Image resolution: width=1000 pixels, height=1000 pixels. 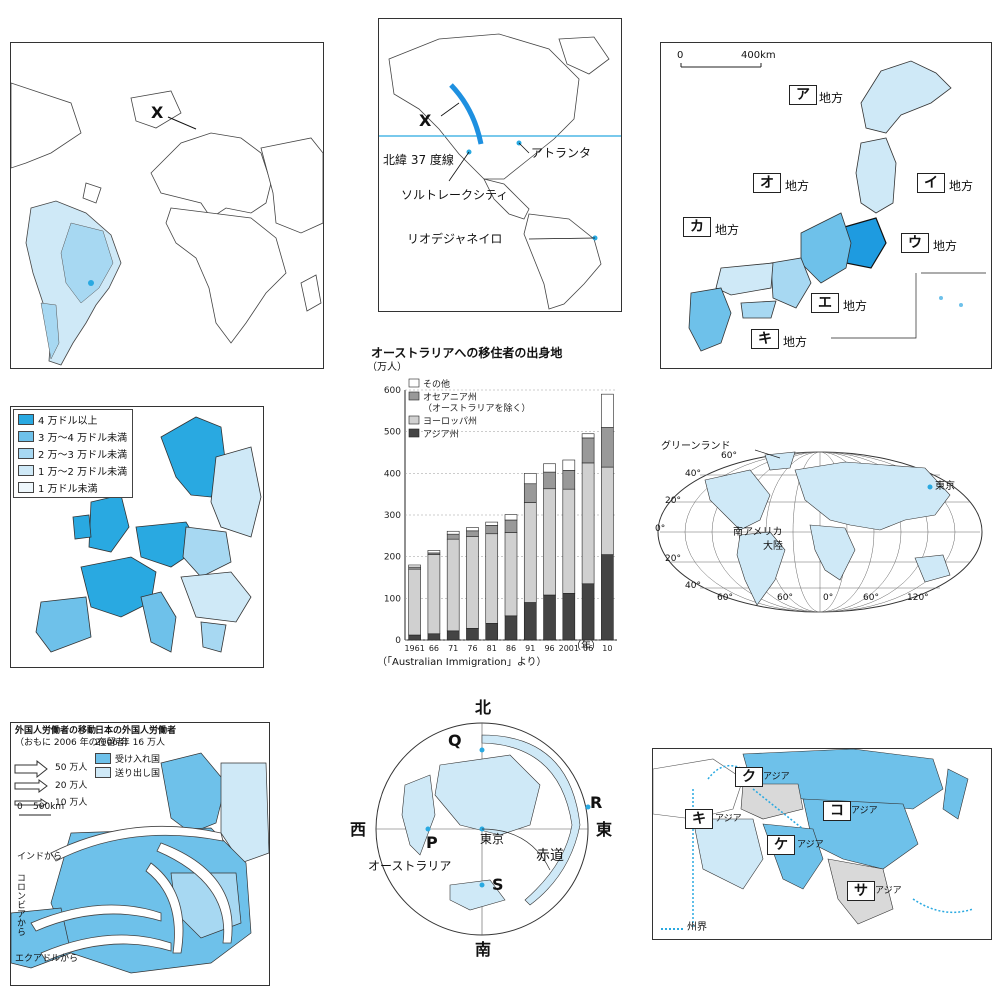 I want to click on lon-0: 0°, so click(x=828, y=598).